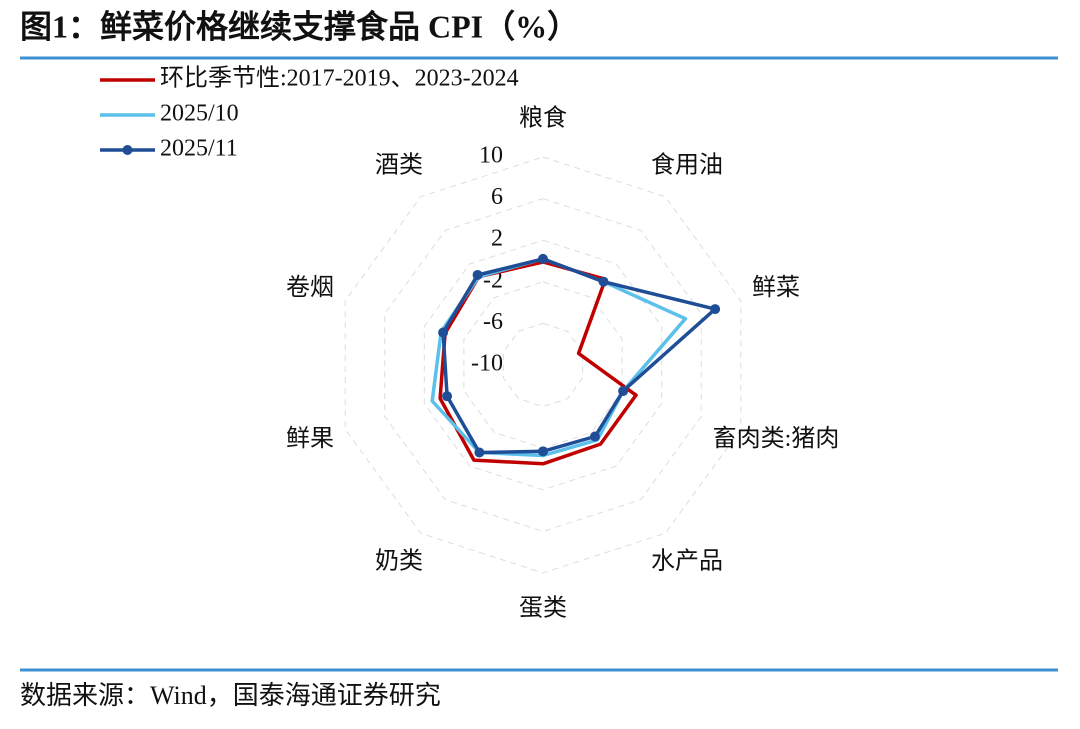 This screenshot has height=729, width=1080. Describe the element at coordinates (687, 561) in the screenshot. I see `category-label: 水产品` at that location.